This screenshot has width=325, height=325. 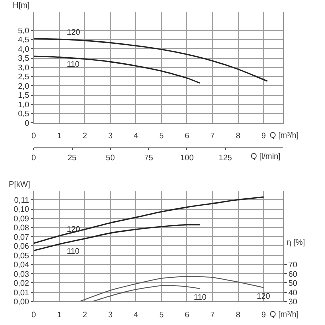 What do you see at coordinates (24, 49) in the screenshot?
I see `y-tick-label: 4,0` at bounding box center [24, 49].